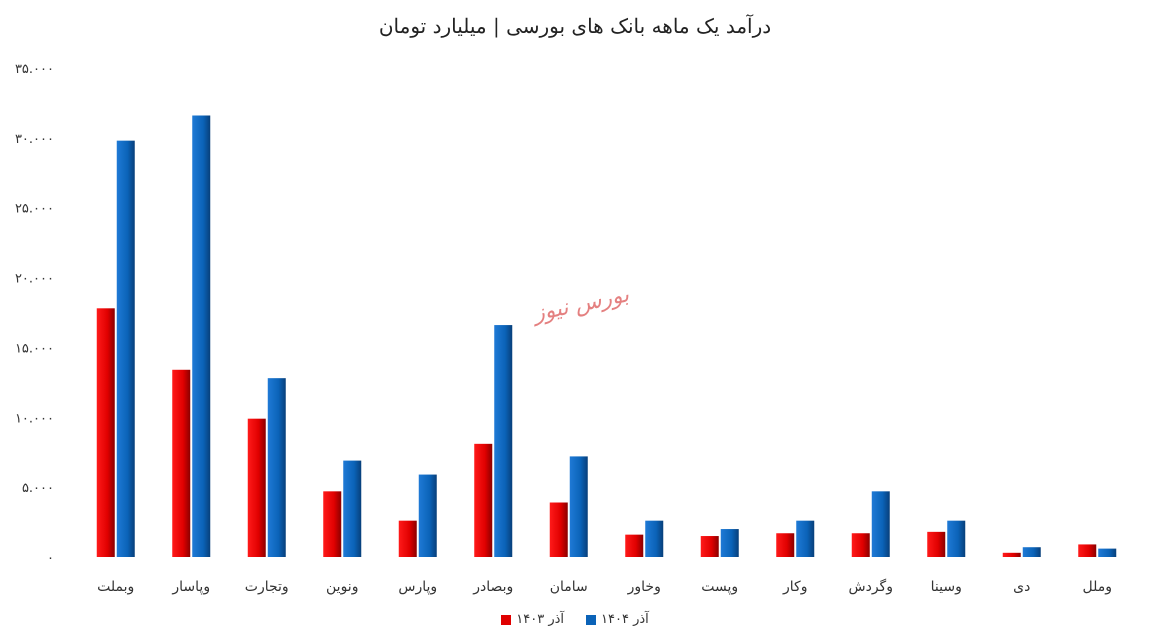 This screenshot has height=634, width=1150. What do you see at coordinates (417, 587) in the screenshot?
I see `x-category-label: وپارس` at bounding box center [417, 587].